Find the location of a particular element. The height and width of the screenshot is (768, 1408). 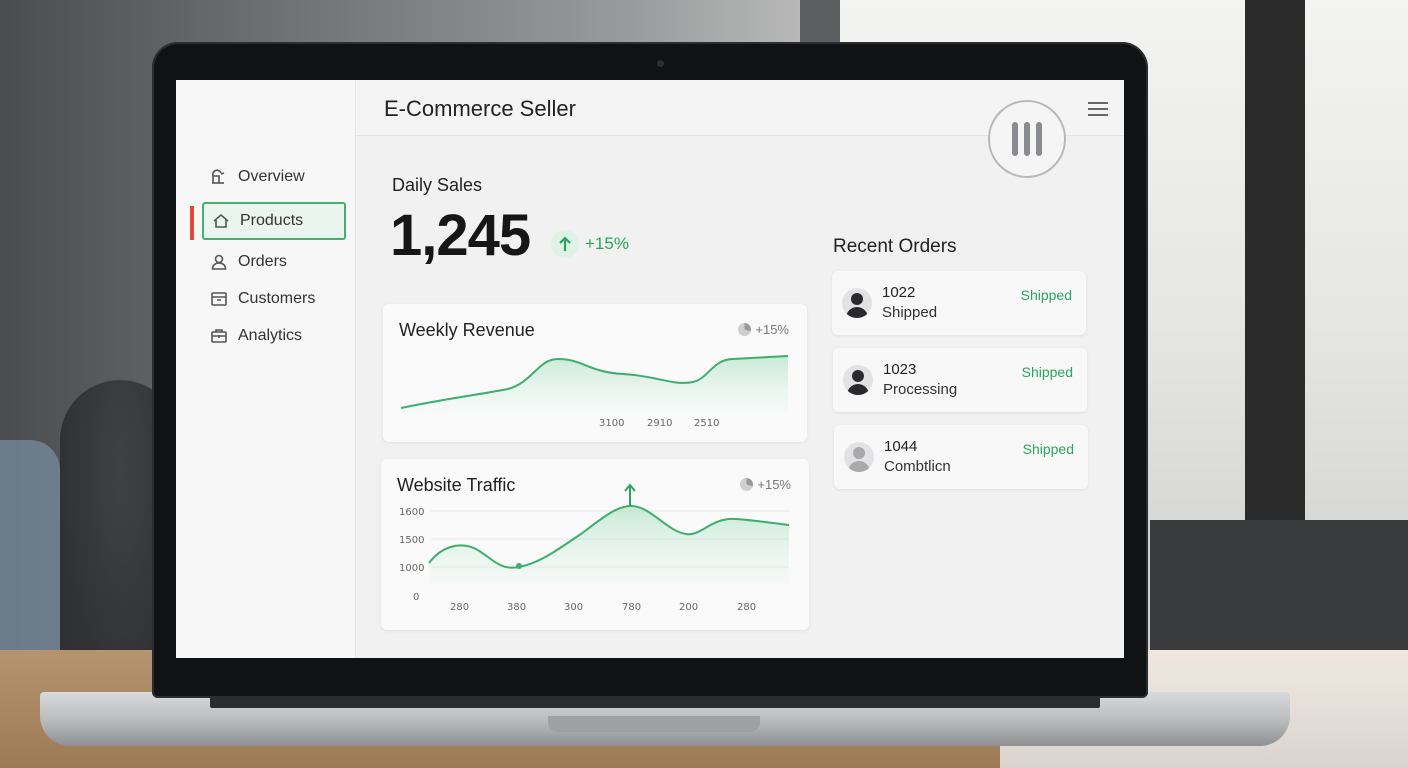

website-traffic-chart: 1600 1500 1000 0 280 380 300 780 200 280 is located at coordinates (594, 548).